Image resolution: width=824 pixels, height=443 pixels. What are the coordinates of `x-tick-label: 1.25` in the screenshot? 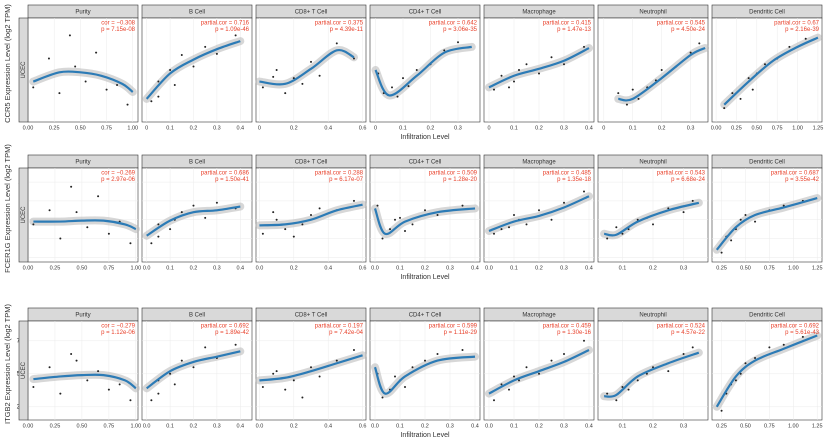 It's located at (817, 426).